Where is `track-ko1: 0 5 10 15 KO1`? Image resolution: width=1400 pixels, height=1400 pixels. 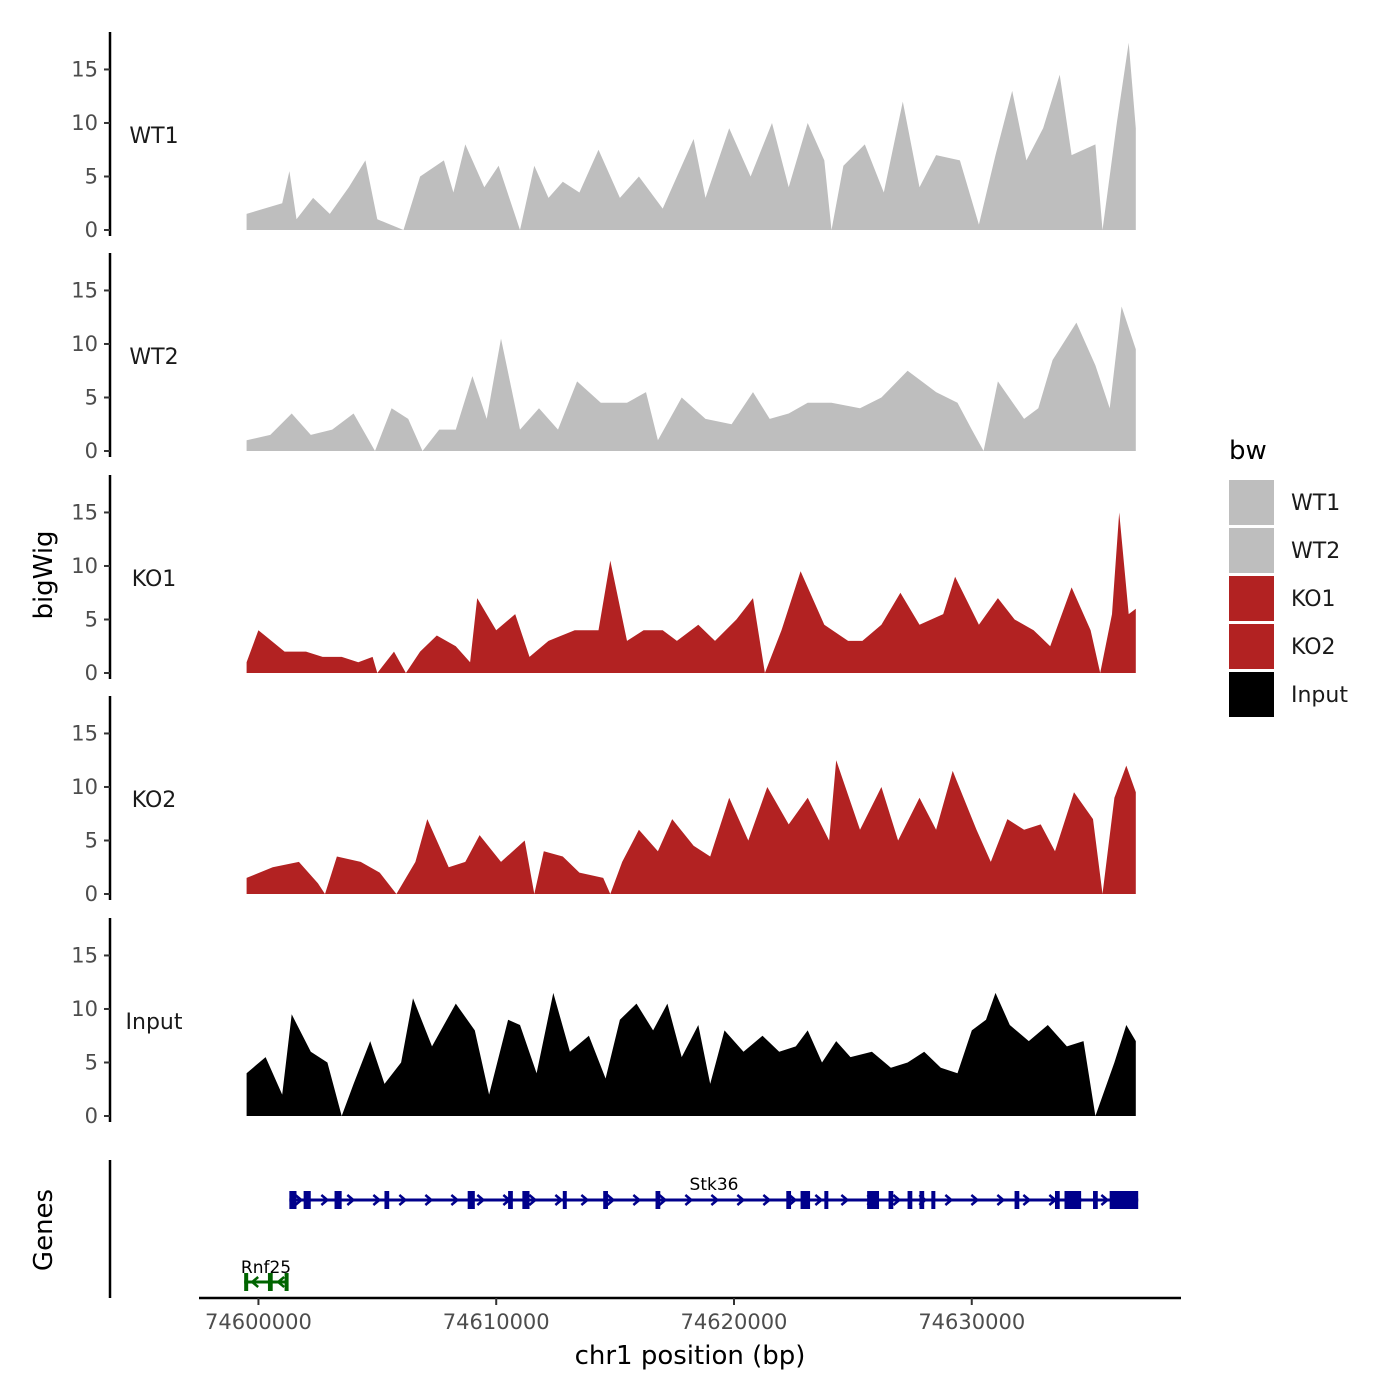
track-ko1: 0 5 10 15 KO1 is located at coordinates (603, 580).